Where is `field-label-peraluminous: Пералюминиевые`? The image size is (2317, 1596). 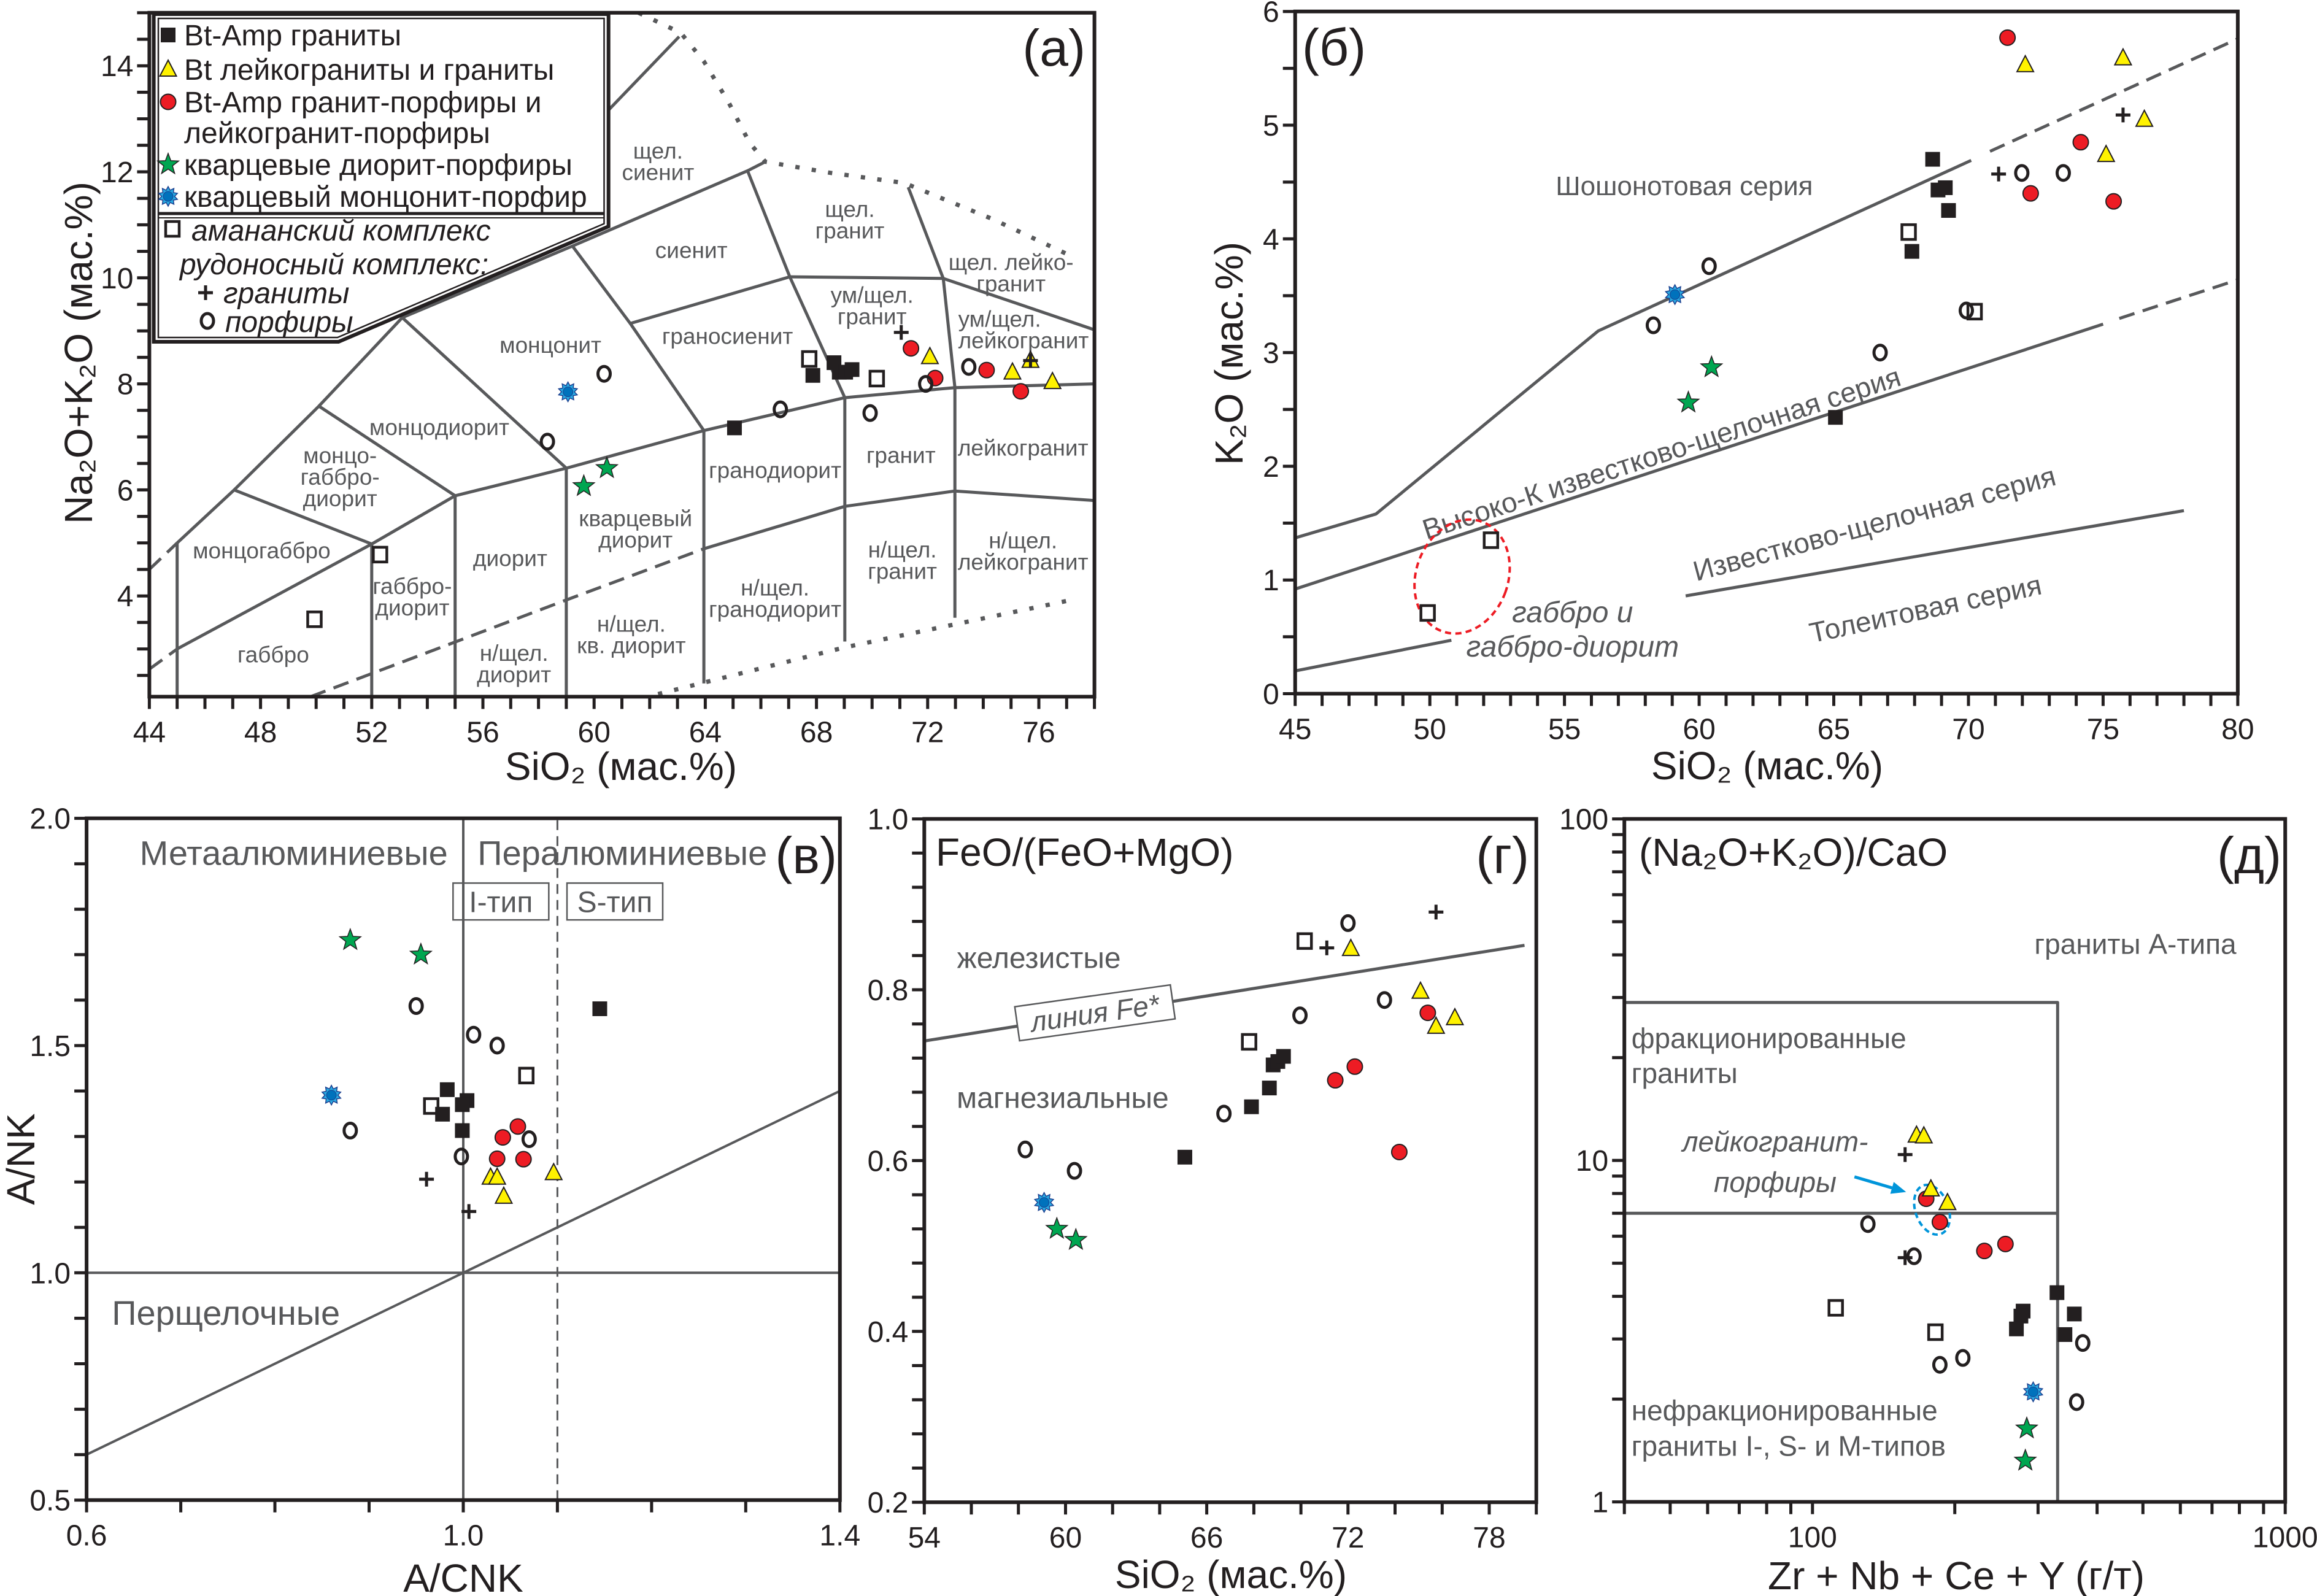
field-label-peraluminous: Пералюминиевые is located at coordinates (622, 852).